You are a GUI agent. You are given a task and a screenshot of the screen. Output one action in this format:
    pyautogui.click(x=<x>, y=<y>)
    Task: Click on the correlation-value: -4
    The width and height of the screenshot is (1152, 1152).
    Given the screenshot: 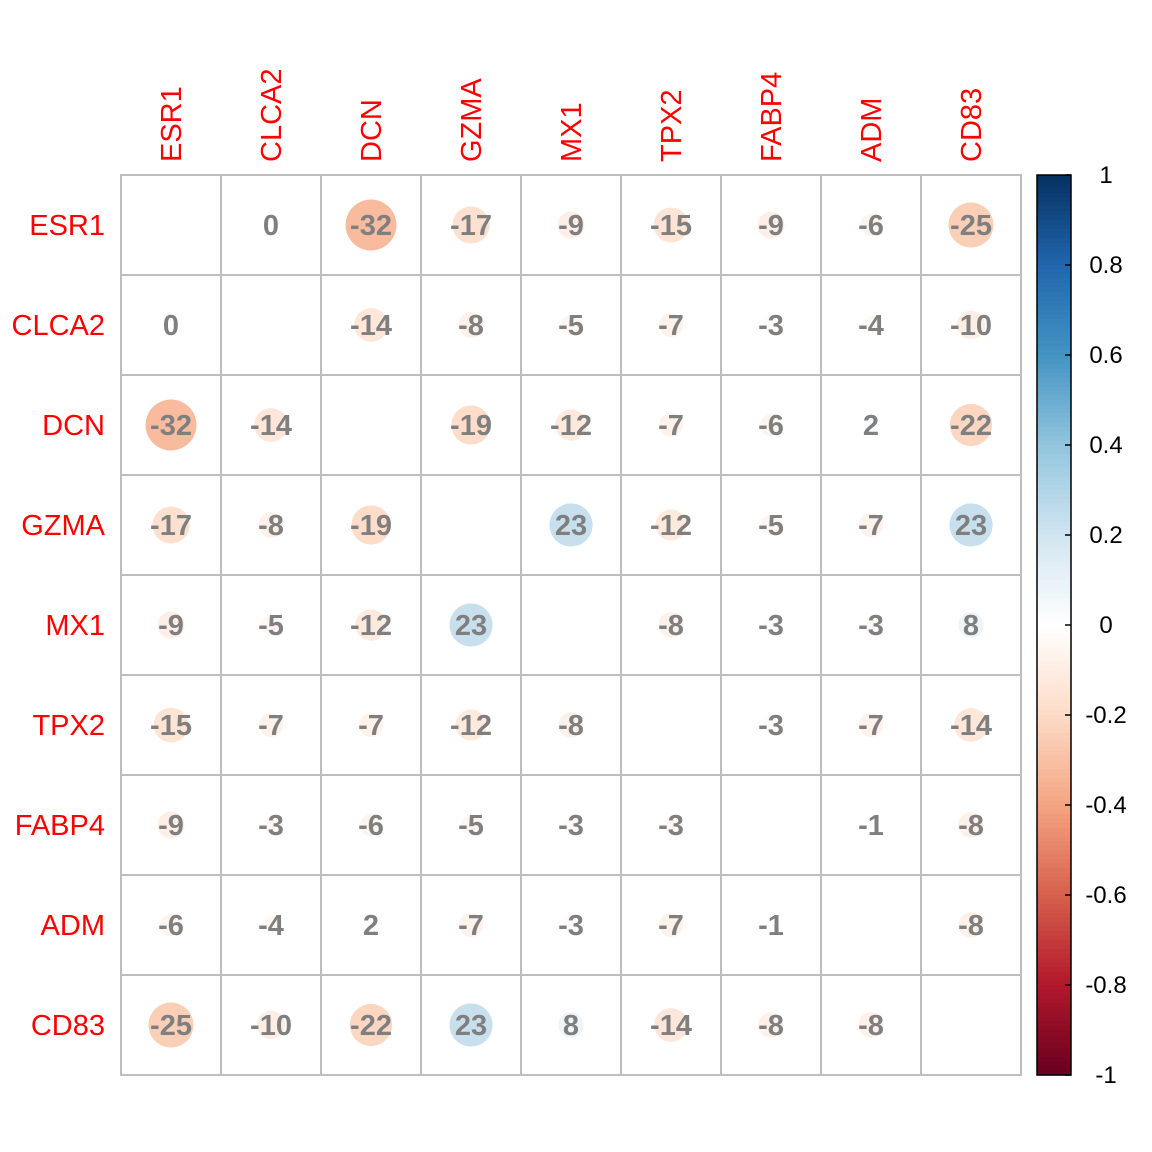 What is the action you would take?
    pyautogui.click(x=271, y=926)
    